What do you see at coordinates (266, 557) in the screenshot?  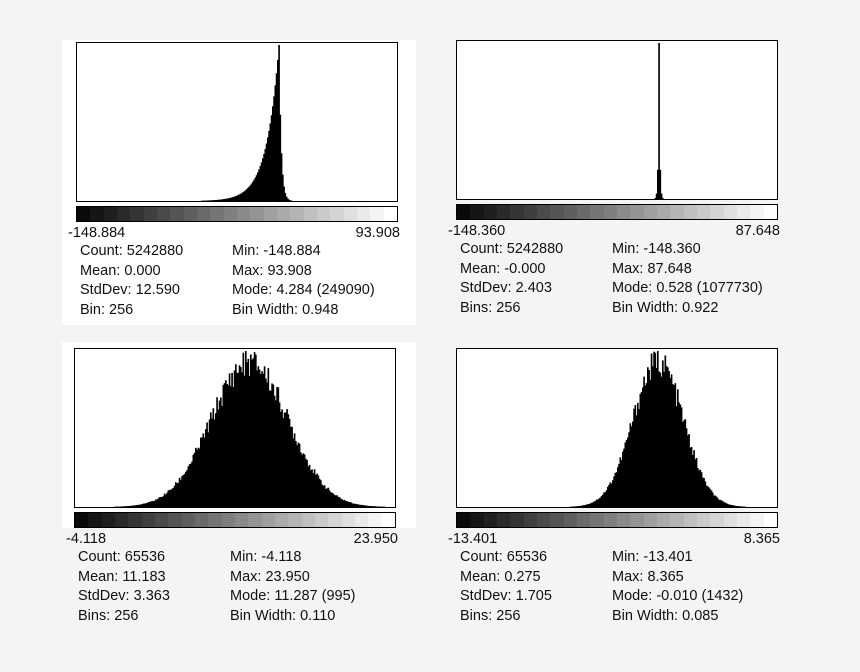 I see `stat-min: Min: -4.118` at bounding box center [266, 557].